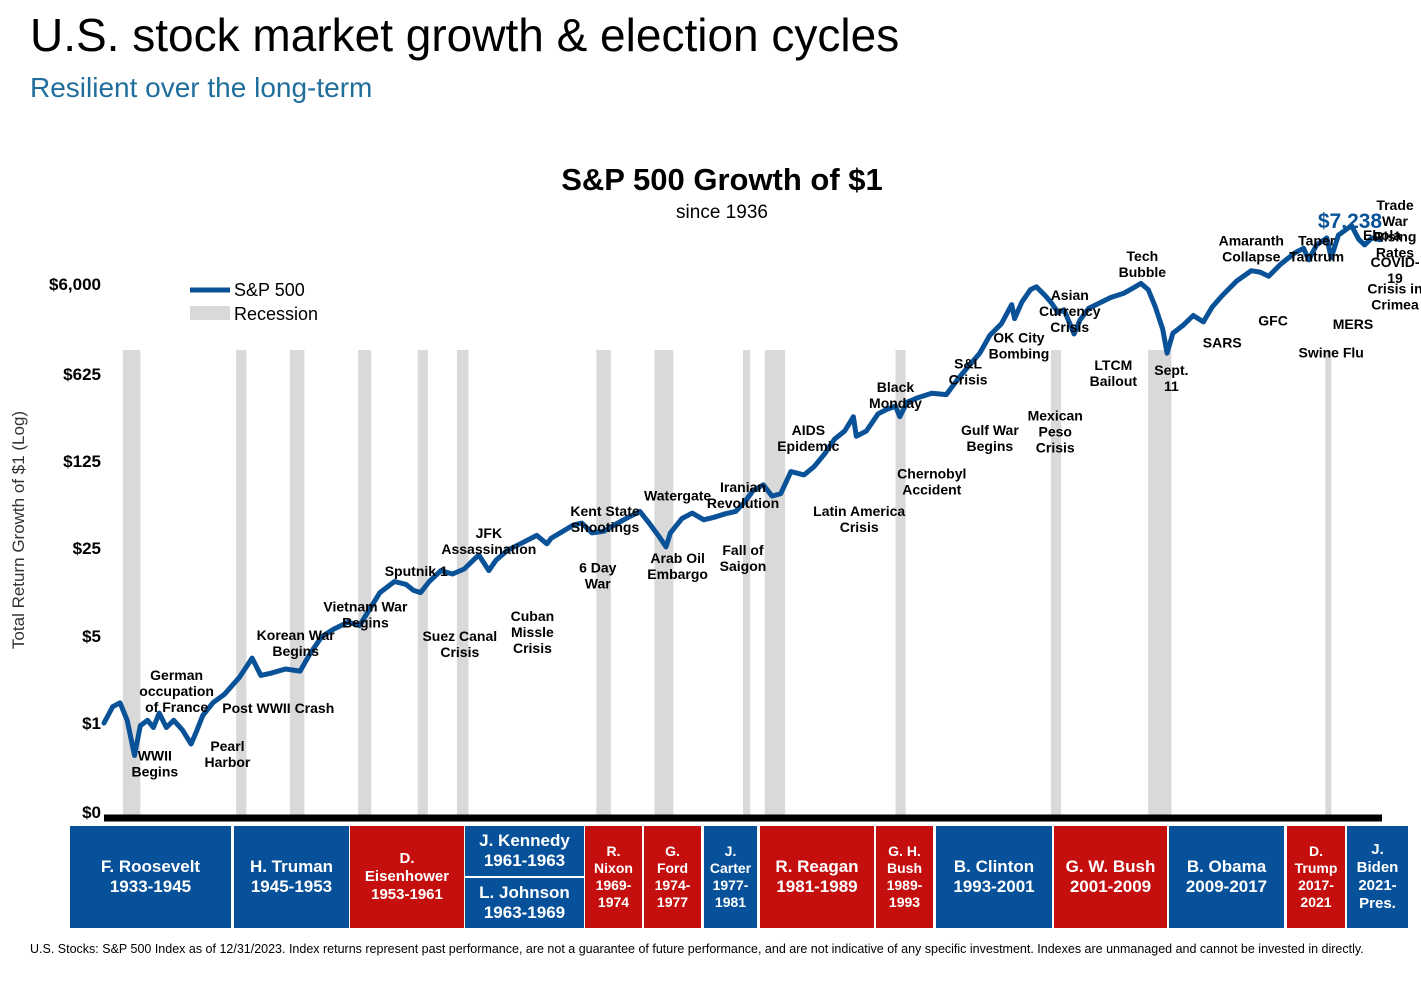 Image resolution: width=1421 pixels, height=990 pixels. What do you see at coordinates (416, 571) in the screenshot?
I see `event-annotation: Sputnik 1` at bounding box center [416, 571].